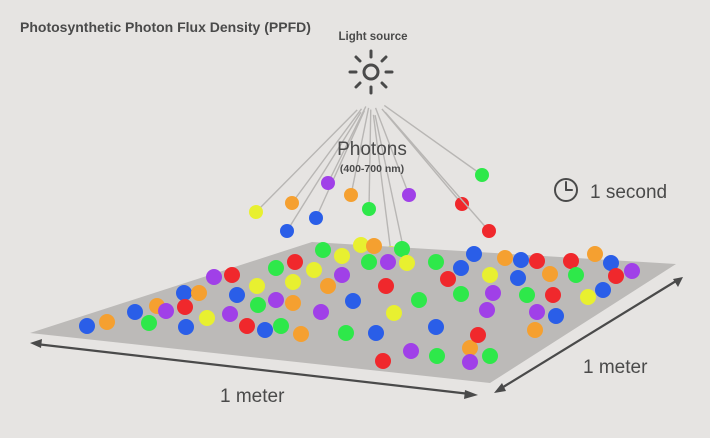  Describe the element at coordinates (252, 396) in the screenshot. I see `width-label: 1 meter` at that location.